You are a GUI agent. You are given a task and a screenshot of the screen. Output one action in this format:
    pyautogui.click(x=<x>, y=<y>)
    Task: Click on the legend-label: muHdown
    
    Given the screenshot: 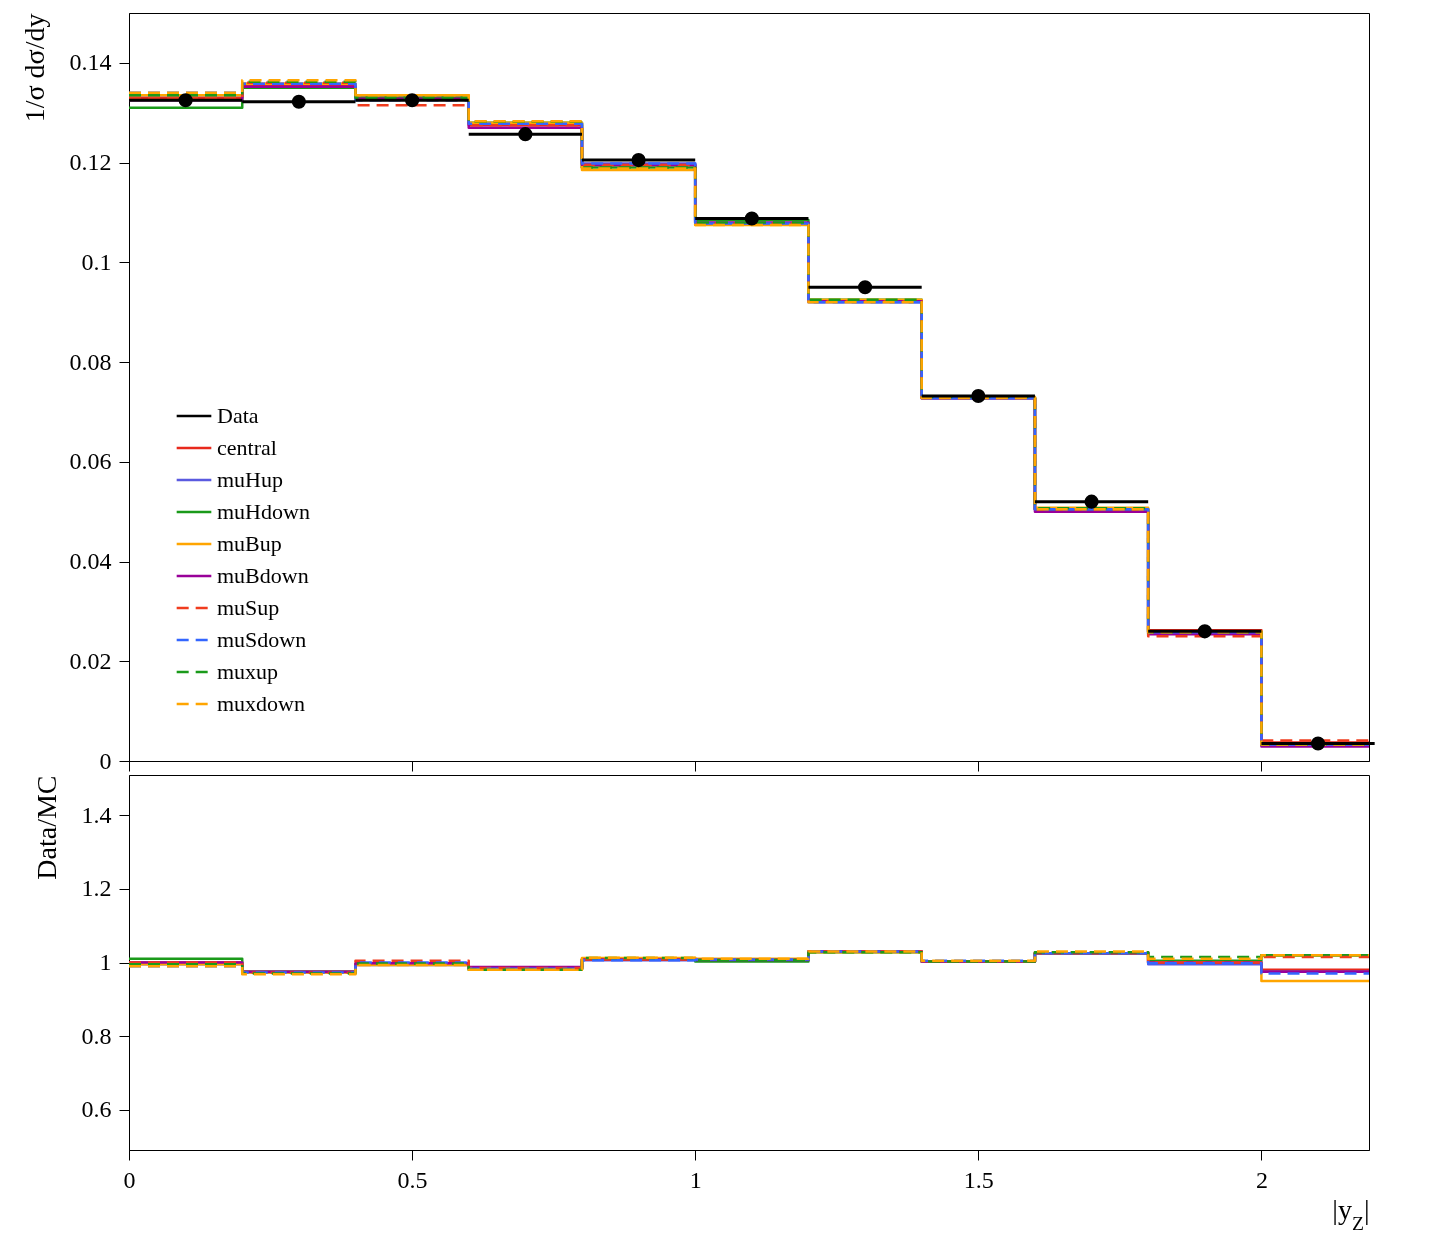 What is the action you would take?
    pyautogui.click(x=263, y=511)
    